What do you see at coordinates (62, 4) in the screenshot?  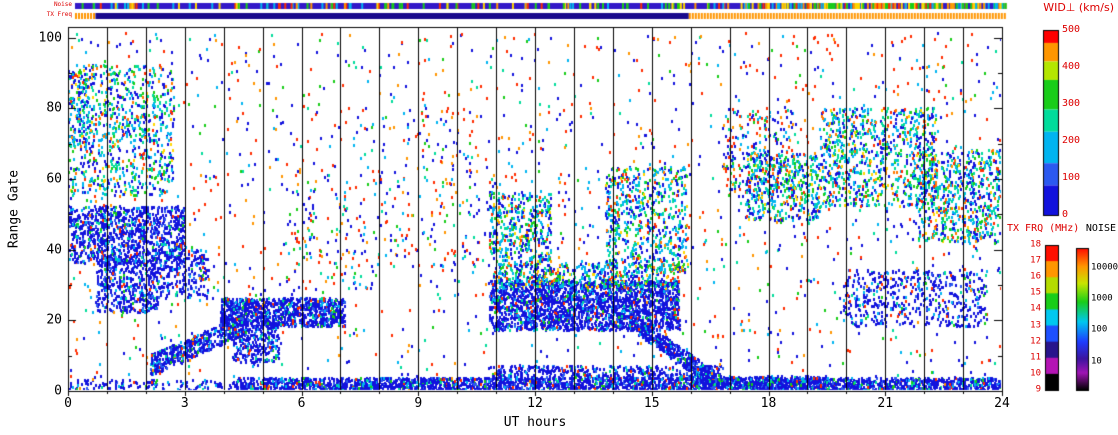 I see `noise-strip-label: Noise` at bounding box center [62, 4].